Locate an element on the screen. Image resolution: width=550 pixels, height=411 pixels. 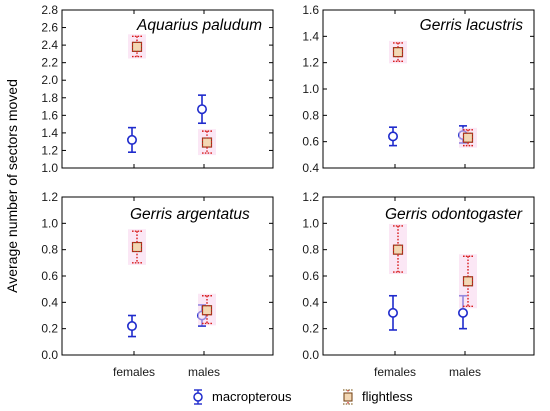
legend-label-macropterous: macropterous is located at coordinates (252, 396).